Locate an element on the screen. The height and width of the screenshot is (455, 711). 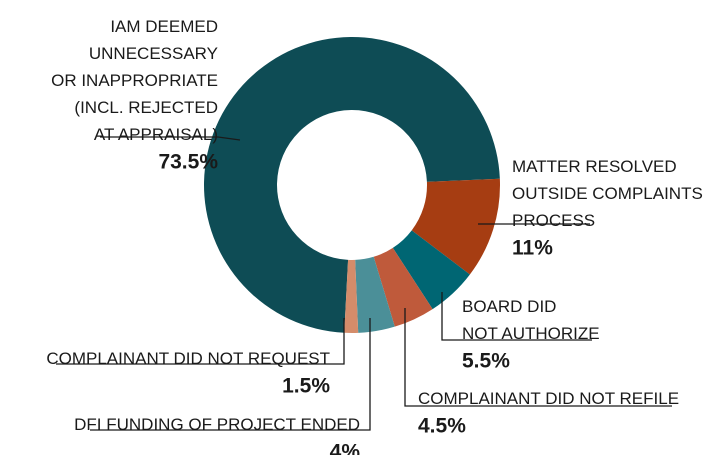
slice-label: COMPLAINANT DID NOT REQUEST is located at coordinates (188, 358).